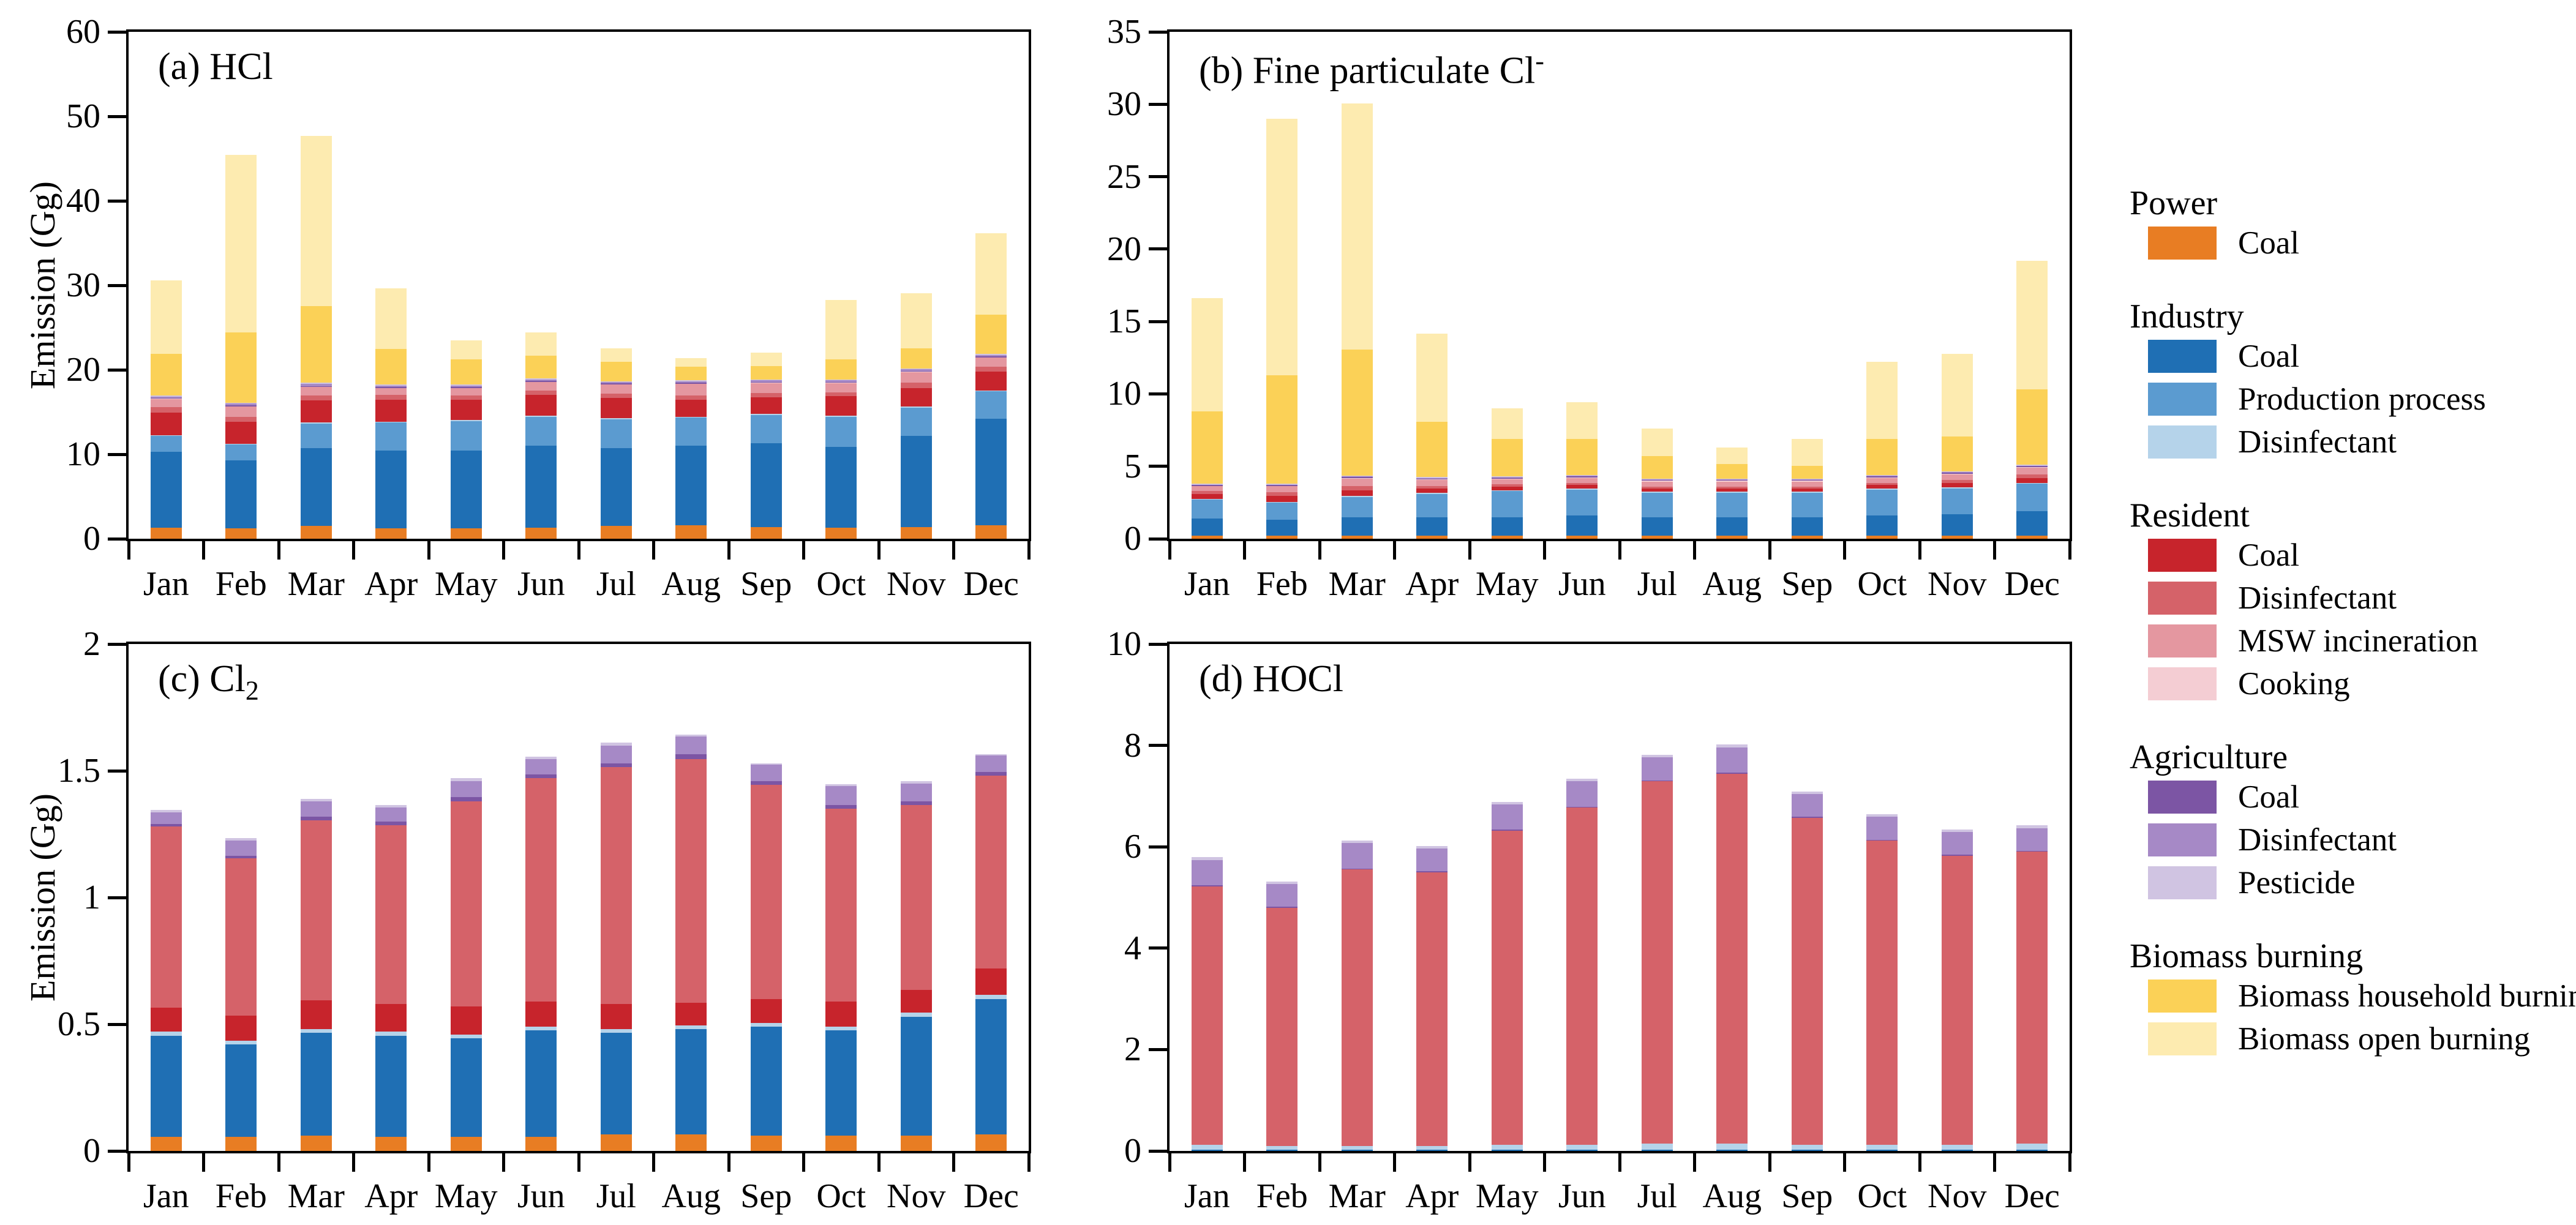  Describe the element at coordinates (1957, 855) in the screenshot. I see `bar-segment-agriculture_coal-Nov` at that location.